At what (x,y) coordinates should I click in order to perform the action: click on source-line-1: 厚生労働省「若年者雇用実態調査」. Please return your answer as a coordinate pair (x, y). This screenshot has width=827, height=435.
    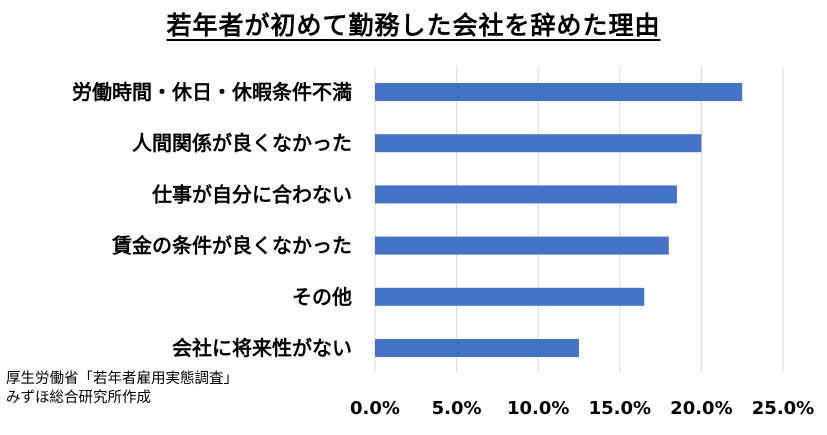
    Looking at the image, I should click on (122, 379).